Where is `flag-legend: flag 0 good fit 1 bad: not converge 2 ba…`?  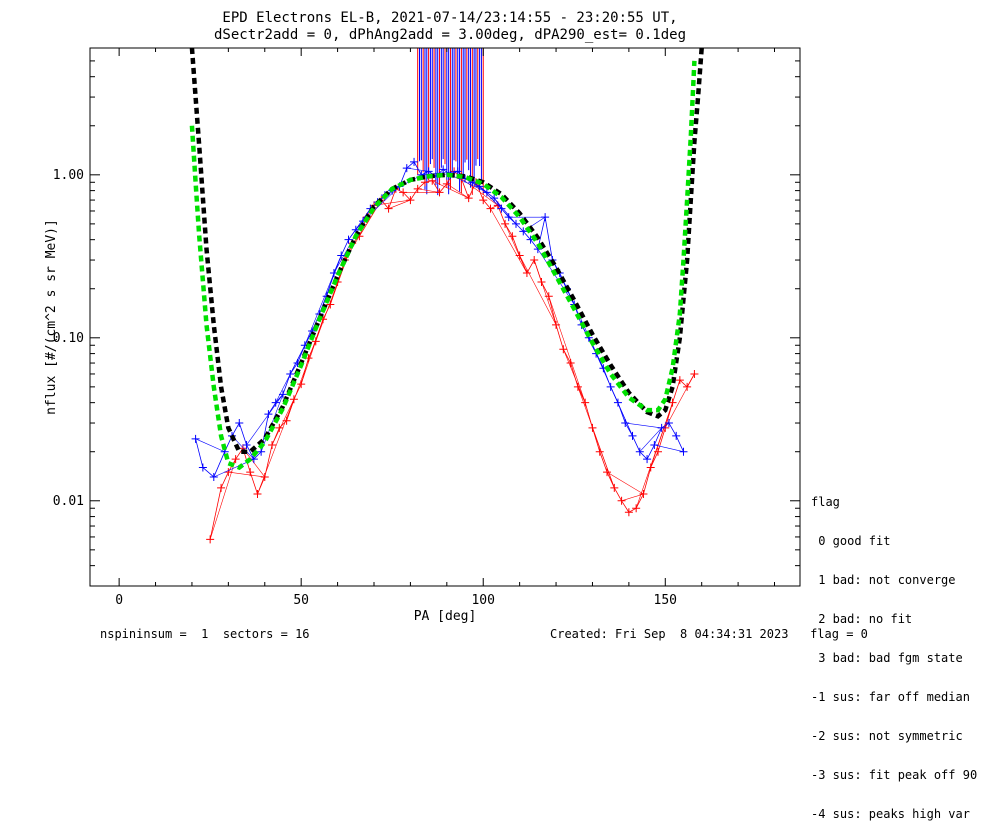
flag-legend: flag 0 good fit 1 bad: not converge 2 ba… is located at coordinates (894, 652).